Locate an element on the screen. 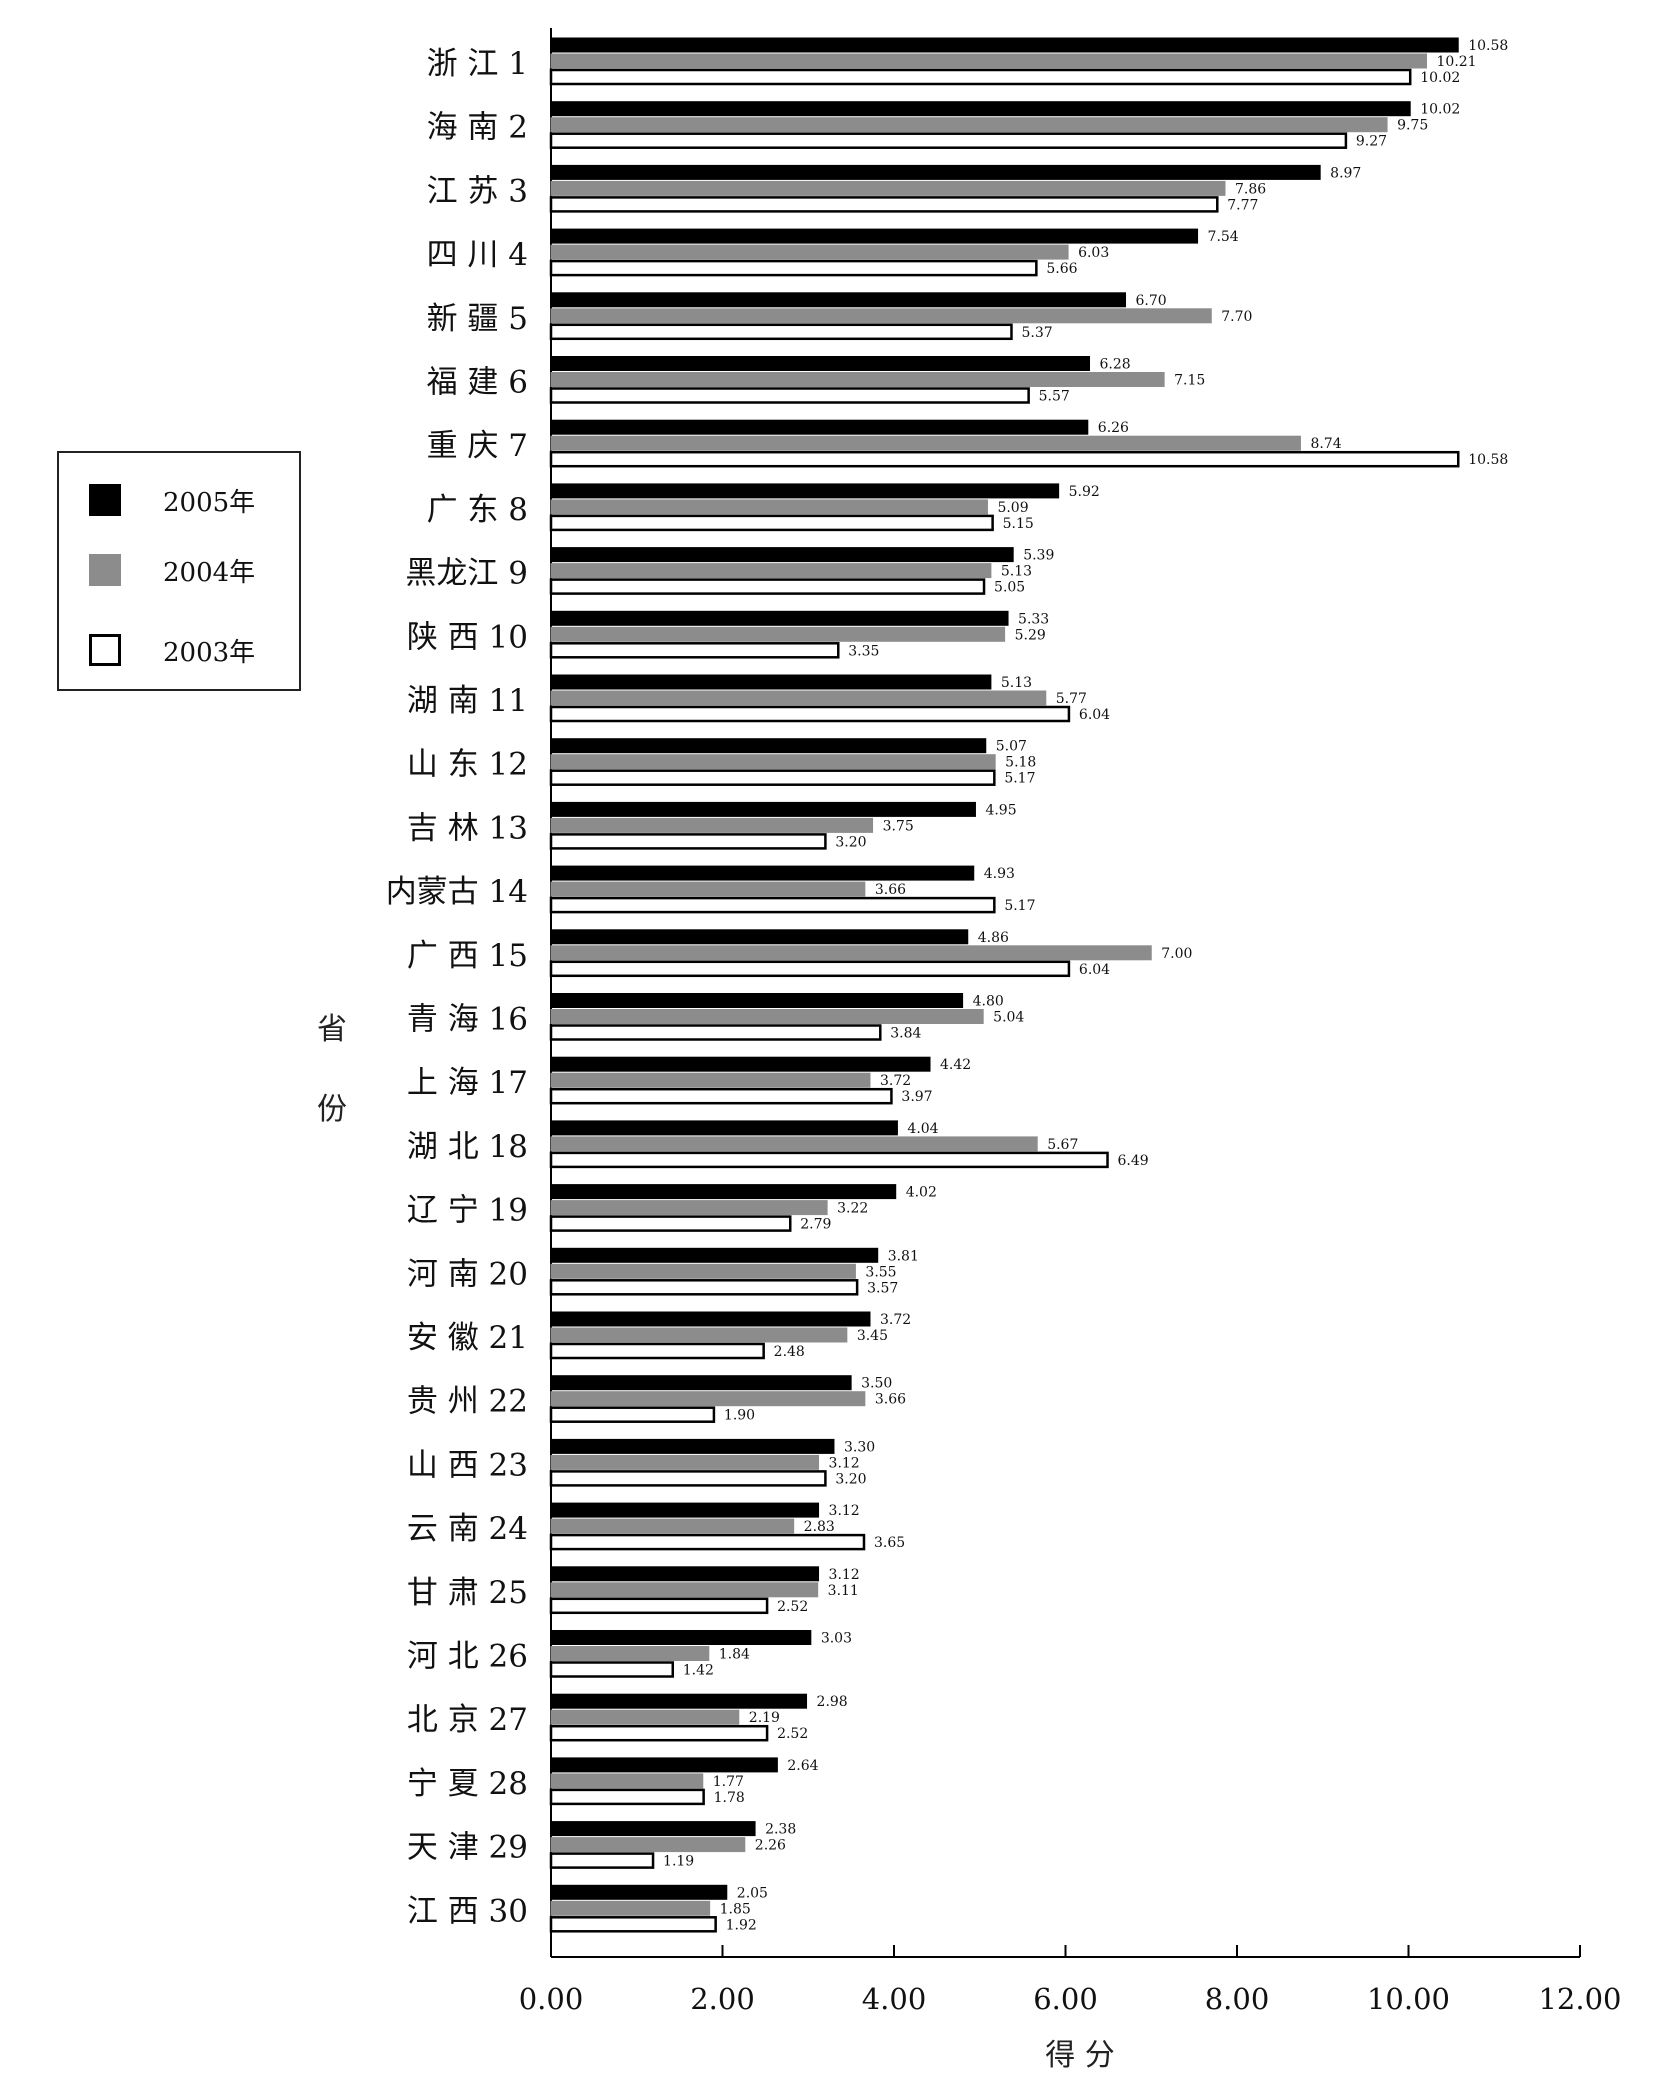  data-label: 3.97 is located at coordinates (916, 1097).